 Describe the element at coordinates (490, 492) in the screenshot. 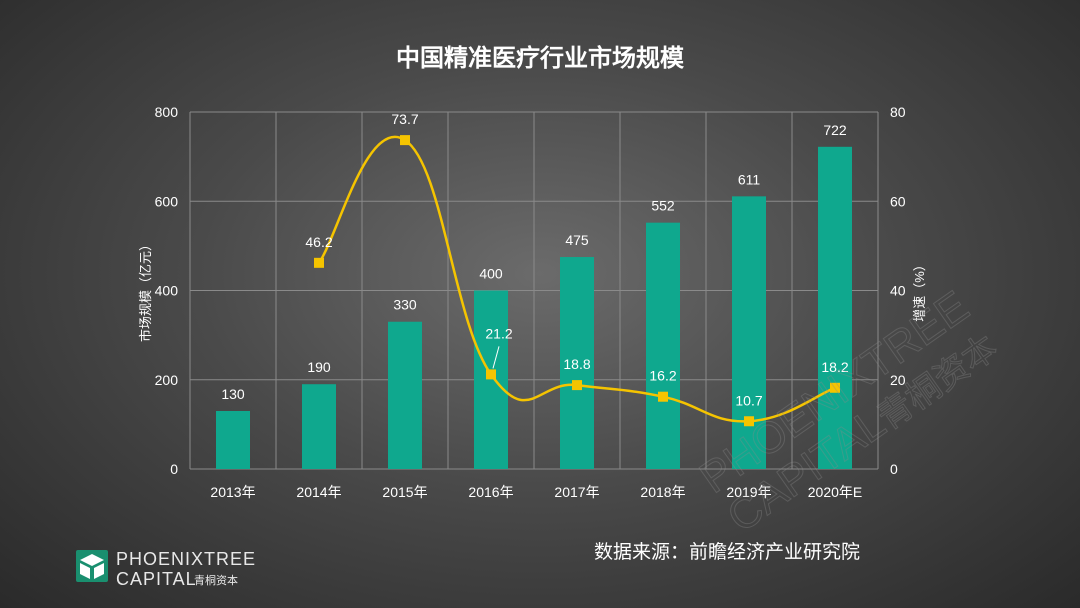

I see `x-tick-label: 2016年` at that location.